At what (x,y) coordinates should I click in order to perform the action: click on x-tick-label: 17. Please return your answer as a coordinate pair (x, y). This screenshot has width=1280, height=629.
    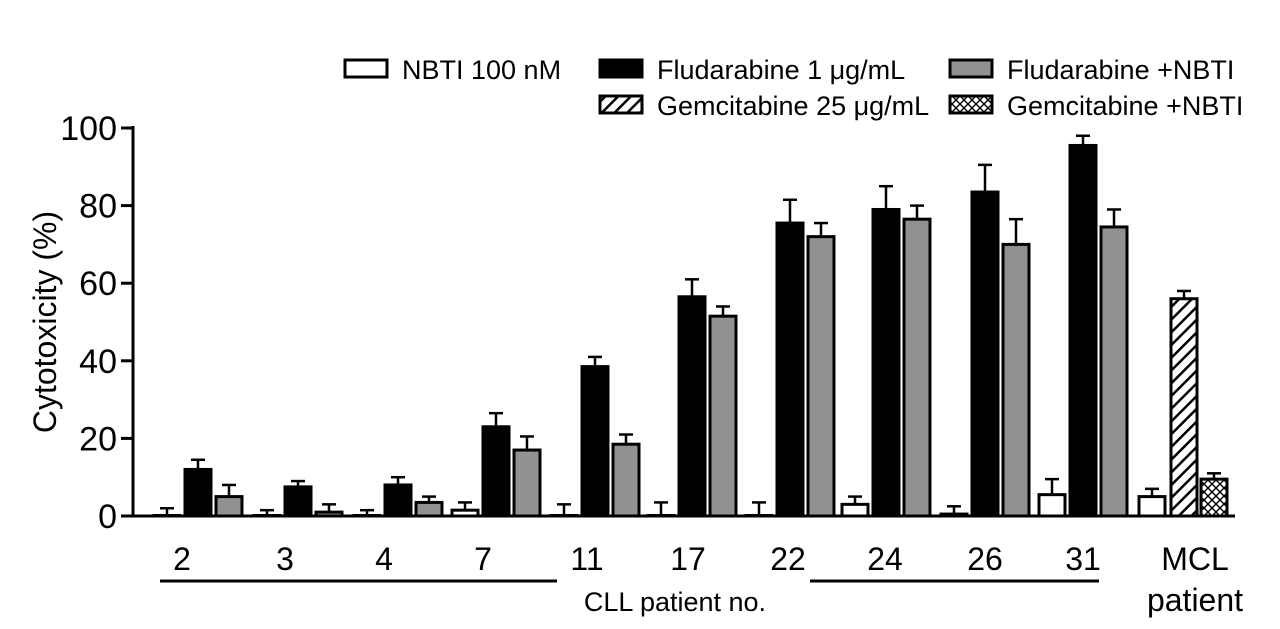
    Looking at the image, I should click on (688, 559).